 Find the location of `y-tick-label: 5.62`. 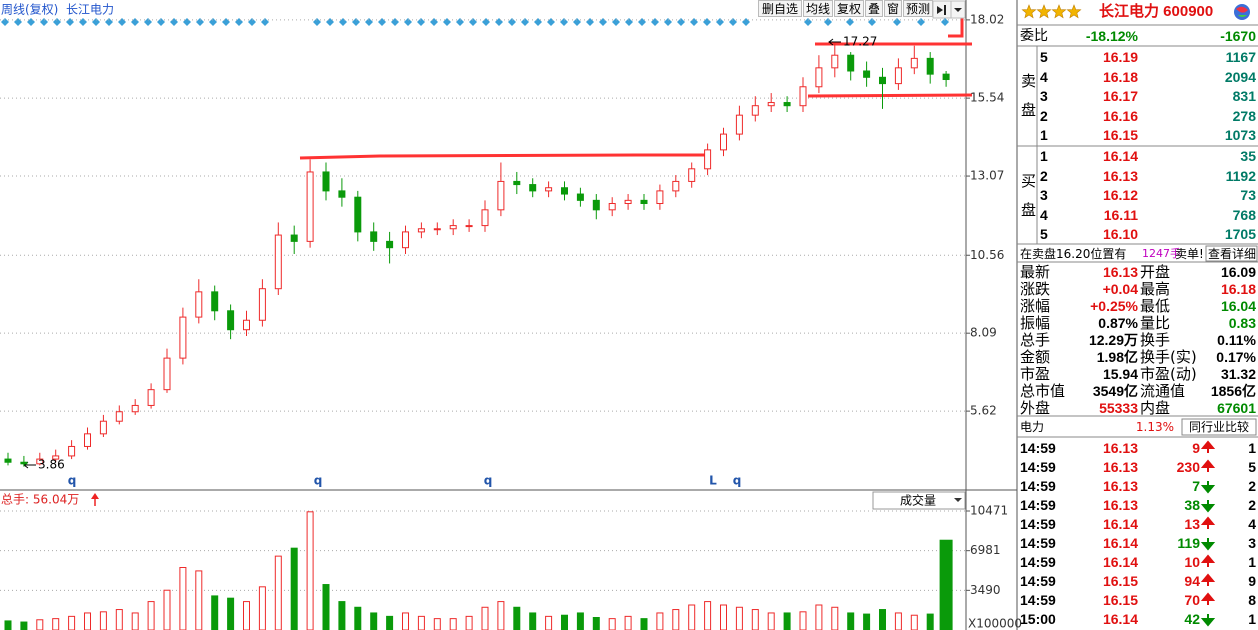

y-tick-label: 5.62 is located at coordinates (983, 411).